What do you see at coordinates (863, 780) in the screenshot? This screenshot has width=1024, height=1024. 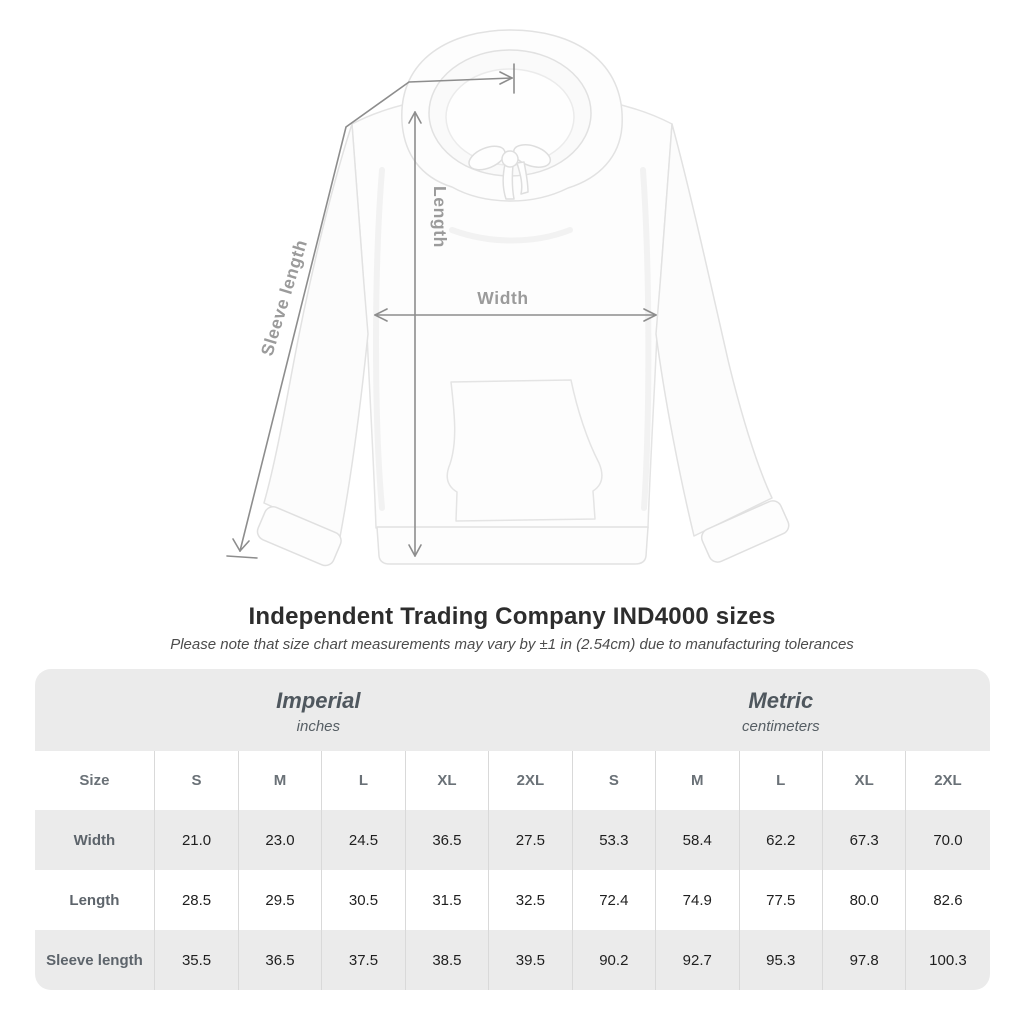 I see `size-header-metric-xl: XL` at bounding box center [863, 780].